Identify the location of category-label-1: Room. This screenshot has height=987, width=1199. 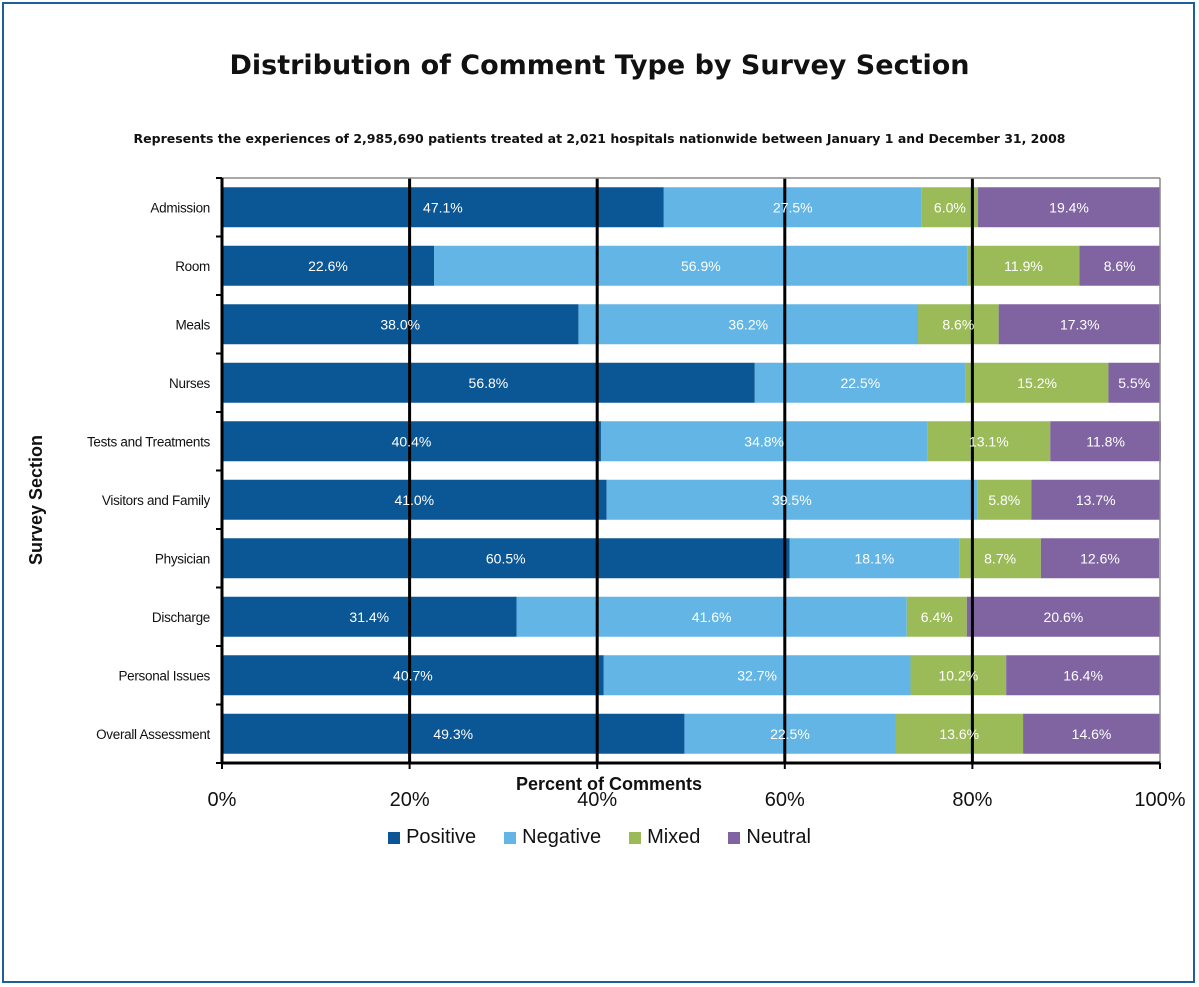
(192, 266).